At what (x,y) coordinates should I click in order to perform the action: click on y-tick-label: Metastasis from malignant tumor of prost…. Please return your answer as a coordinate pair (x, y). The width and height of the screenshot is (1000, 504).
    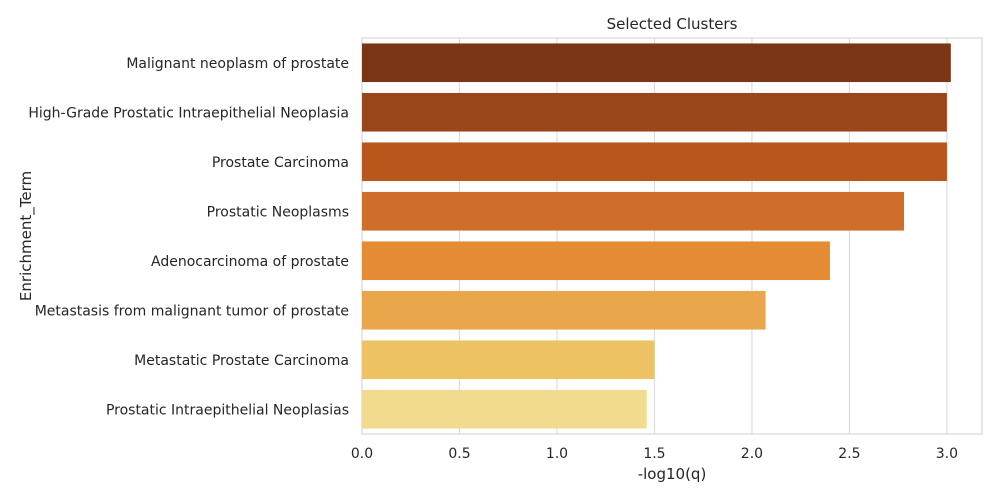
    Looking at the image, I should click on (192, 311).